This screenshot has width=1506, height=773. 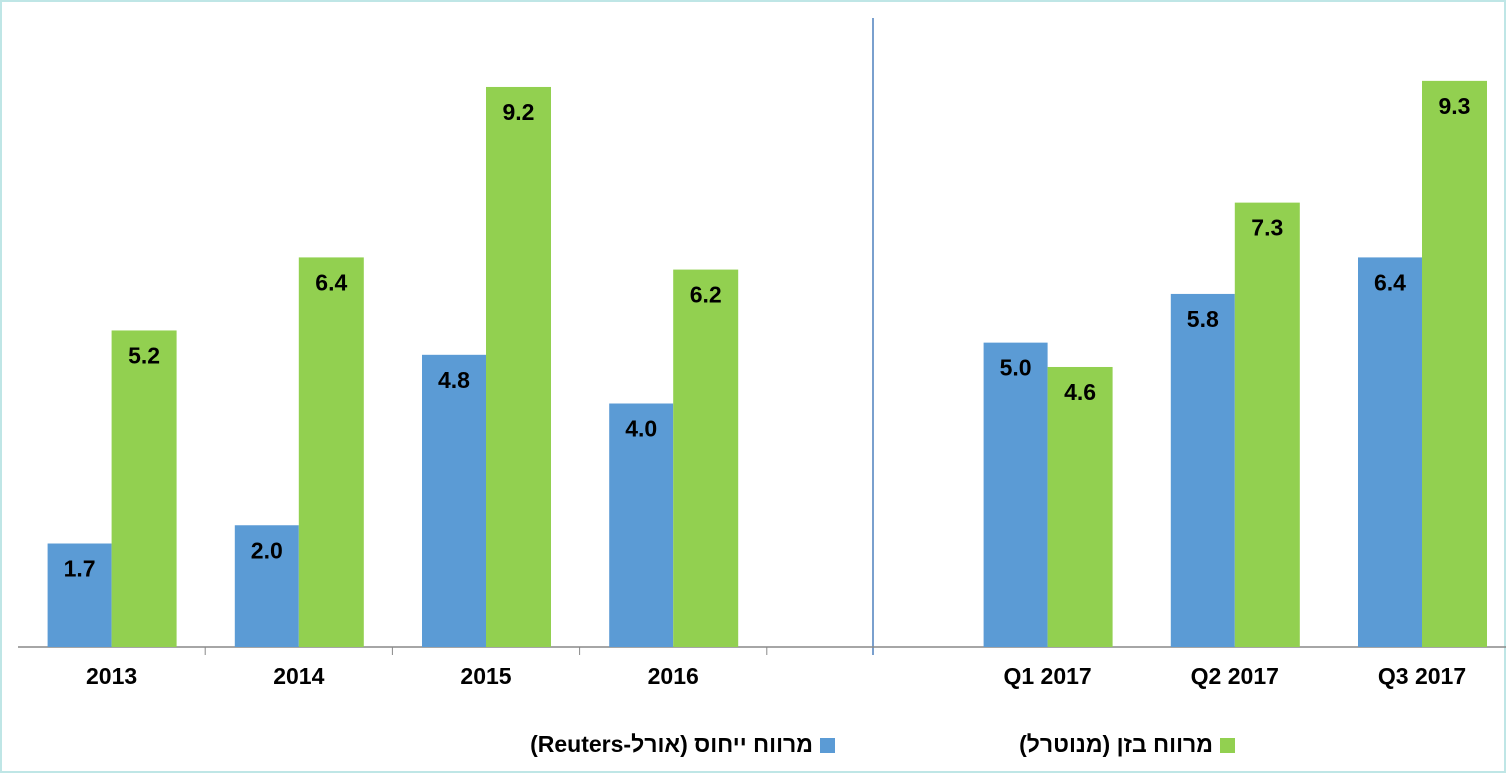 I want to click on value-label: 2.0, so click(x=267, y=550).